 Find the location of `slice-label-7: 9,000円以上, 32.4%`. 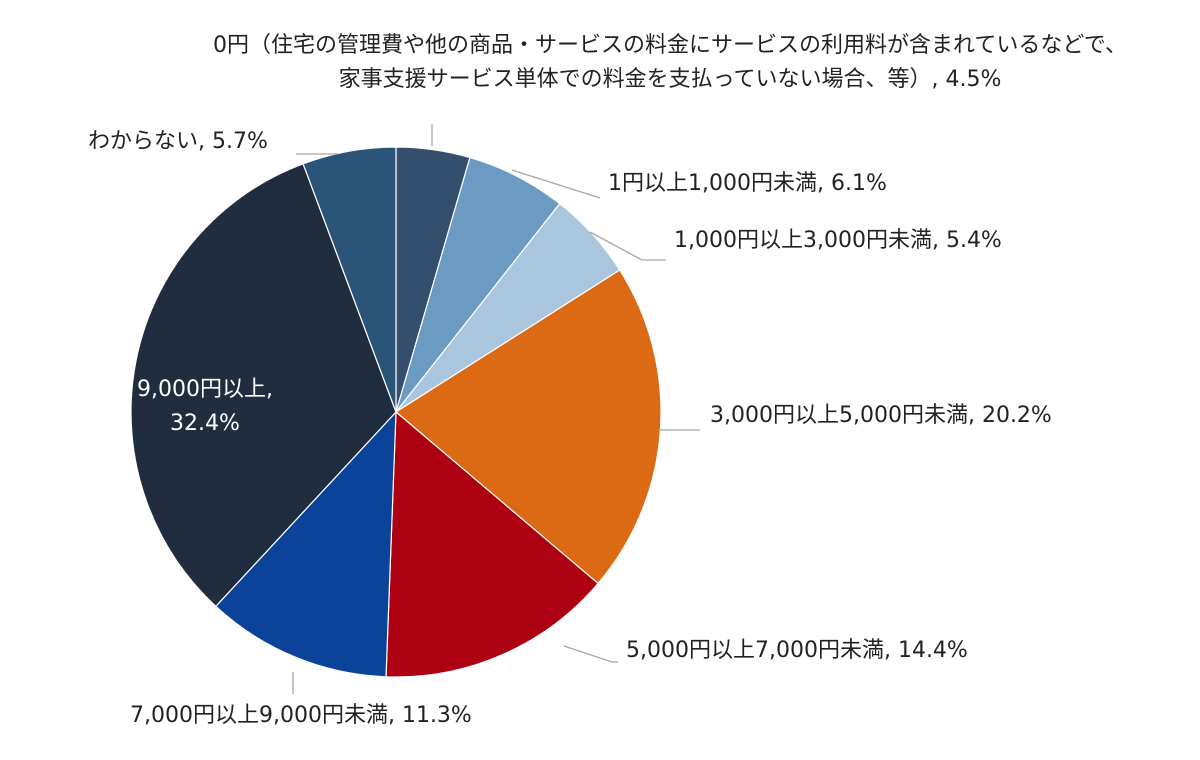

slice-label-7: 9,000円以上, 32.4% is located at coordinates (205, 406).